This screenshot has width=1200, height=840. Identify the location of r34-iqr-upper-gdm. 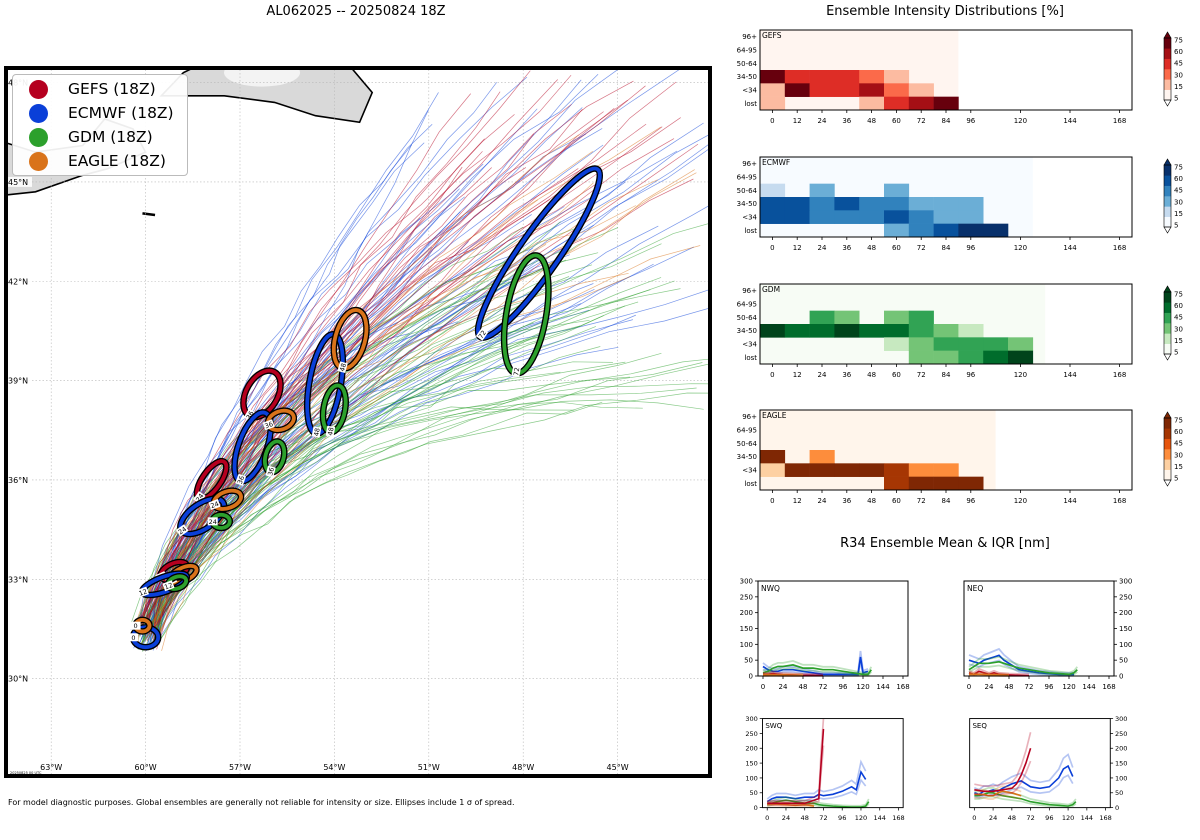
(817, 666).